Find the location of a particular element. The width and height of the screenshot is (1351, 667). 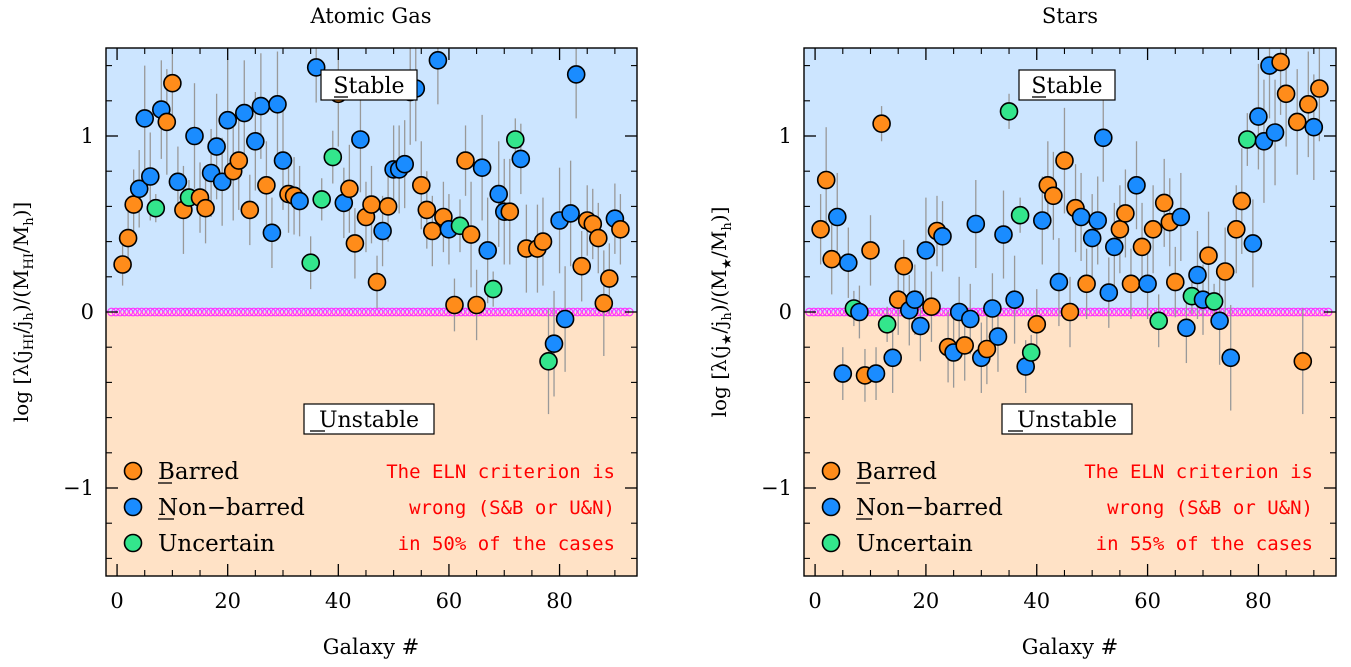

legend-label-uncertain: Uncertain is located at coordinates (216, 544).